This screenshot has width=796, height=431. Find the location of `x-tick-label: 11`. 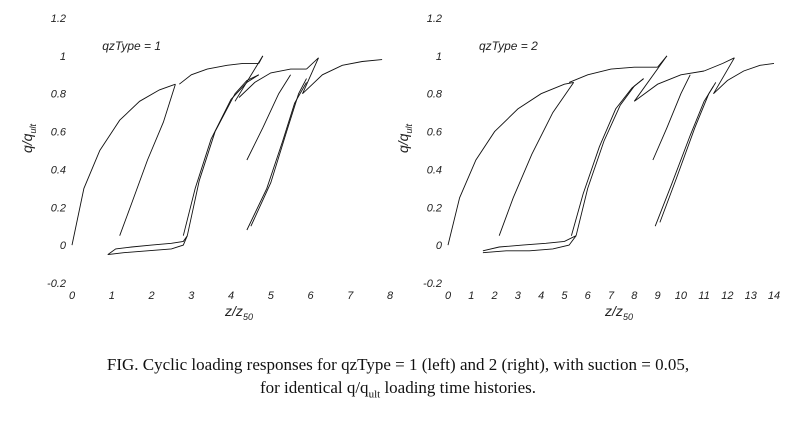

x-tick-label: 11 is located at coordinates (703, 296).